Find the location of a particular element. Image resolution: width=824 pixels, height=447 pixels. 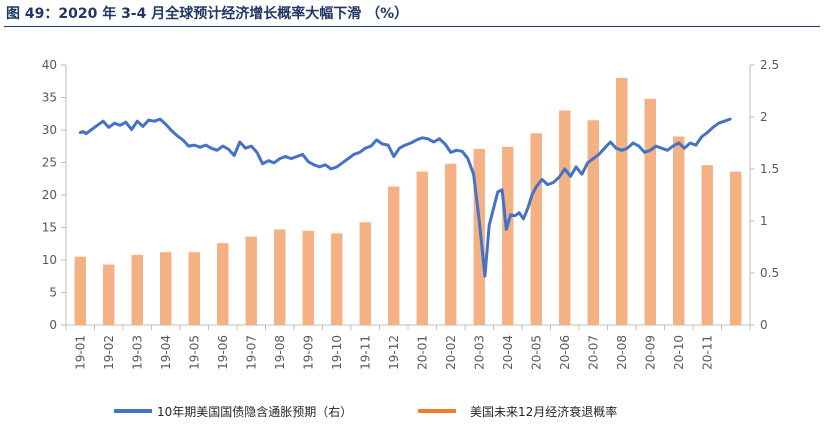

left-y-tick-label: 0 is located at coordinates (53, 325).